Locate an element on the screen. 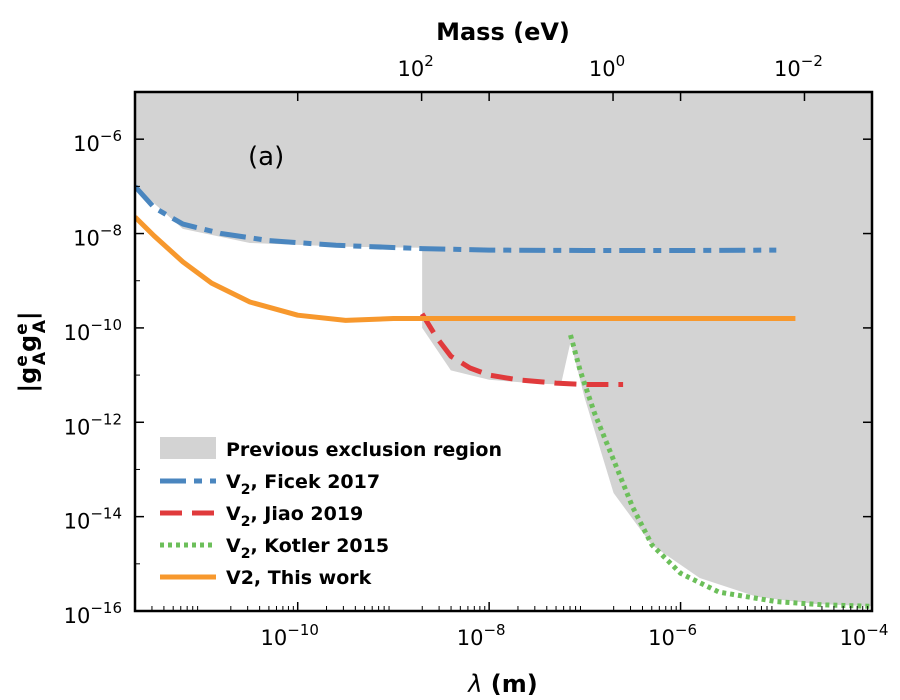 The width and height of the screenshot is (900, 700). legend-label-4: V2, This work is located at coordinates (299, 578).